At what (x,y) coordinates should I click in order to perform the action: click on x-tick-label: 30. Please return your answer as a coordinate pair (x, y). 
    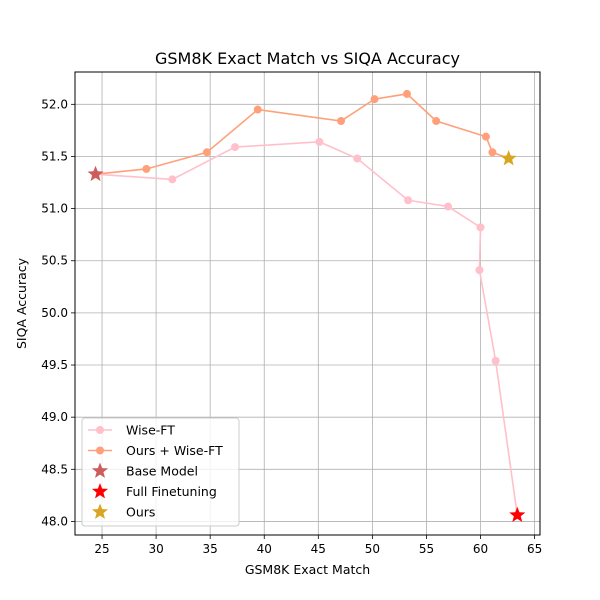
    Looking at the image, I should click on (155, 549).